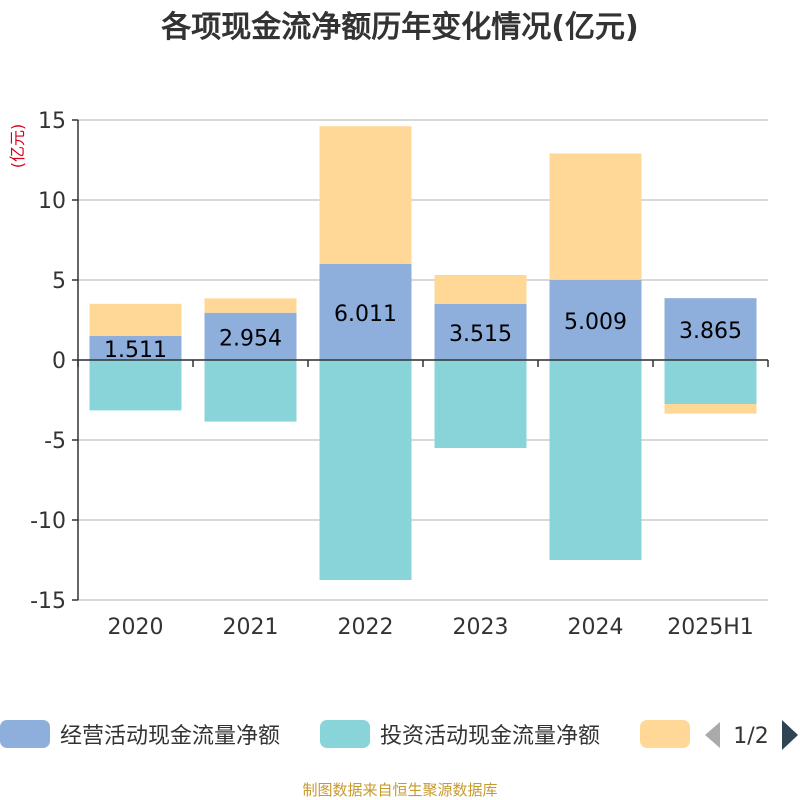  What do you see at coordinates (250, 305) in the screenshot?
I see `bar-series-3-2021` at bounding box center [250, 305].